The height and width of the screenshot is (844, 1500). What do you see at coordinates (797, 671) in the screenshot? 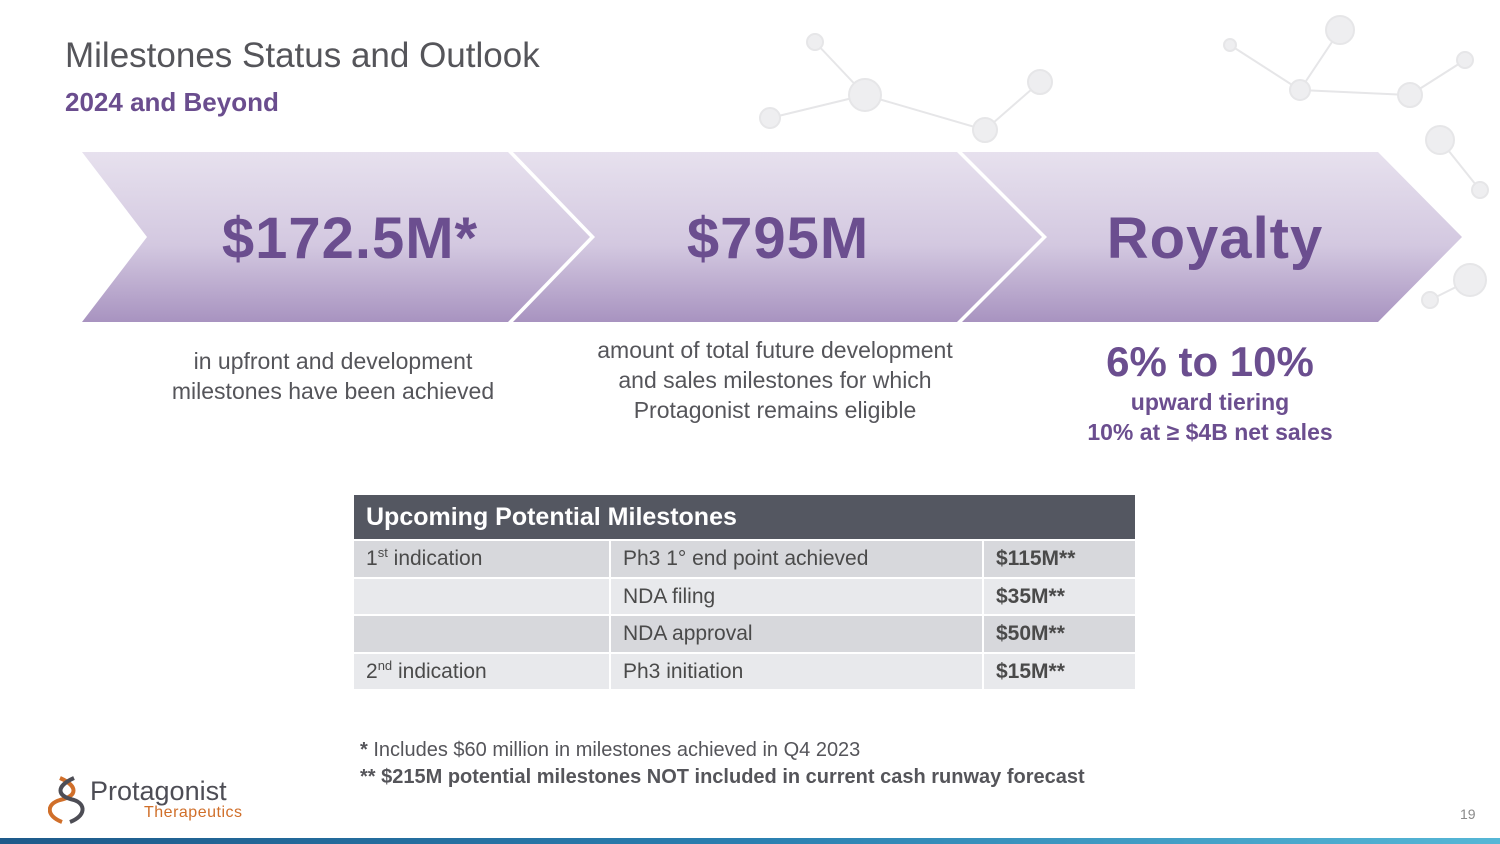
I see `event-cell: Ph3 initiation` at bounding box center [797, 671].